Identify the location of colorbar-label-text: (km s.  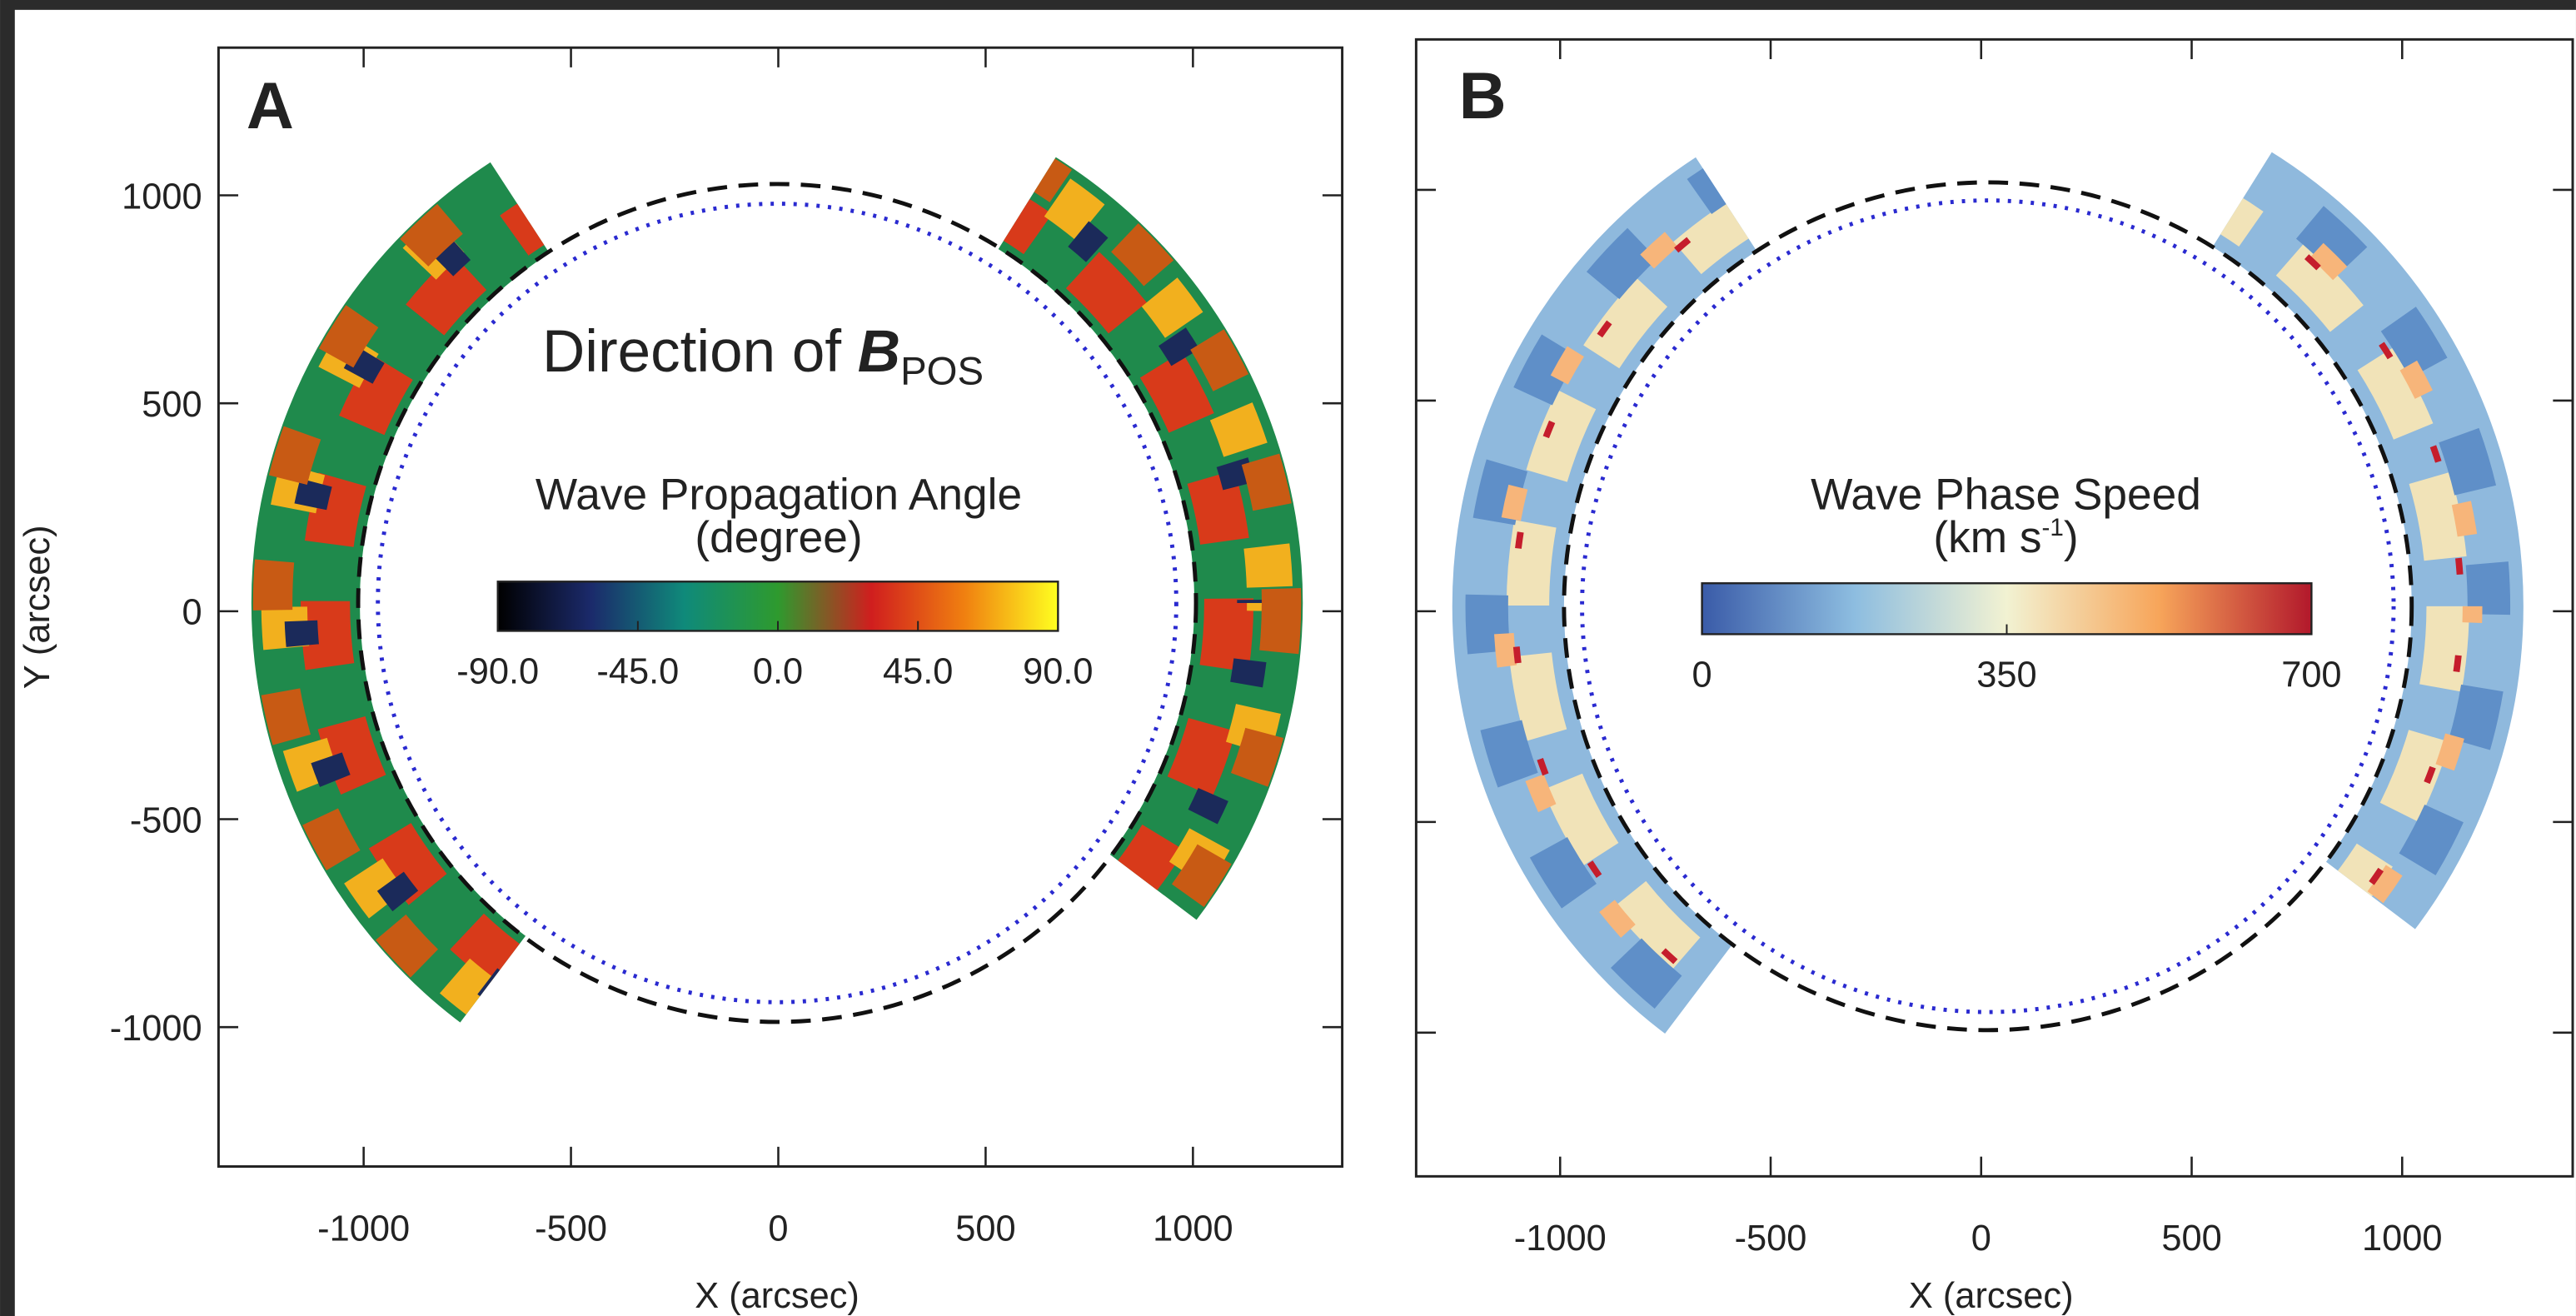
(1987, 537).